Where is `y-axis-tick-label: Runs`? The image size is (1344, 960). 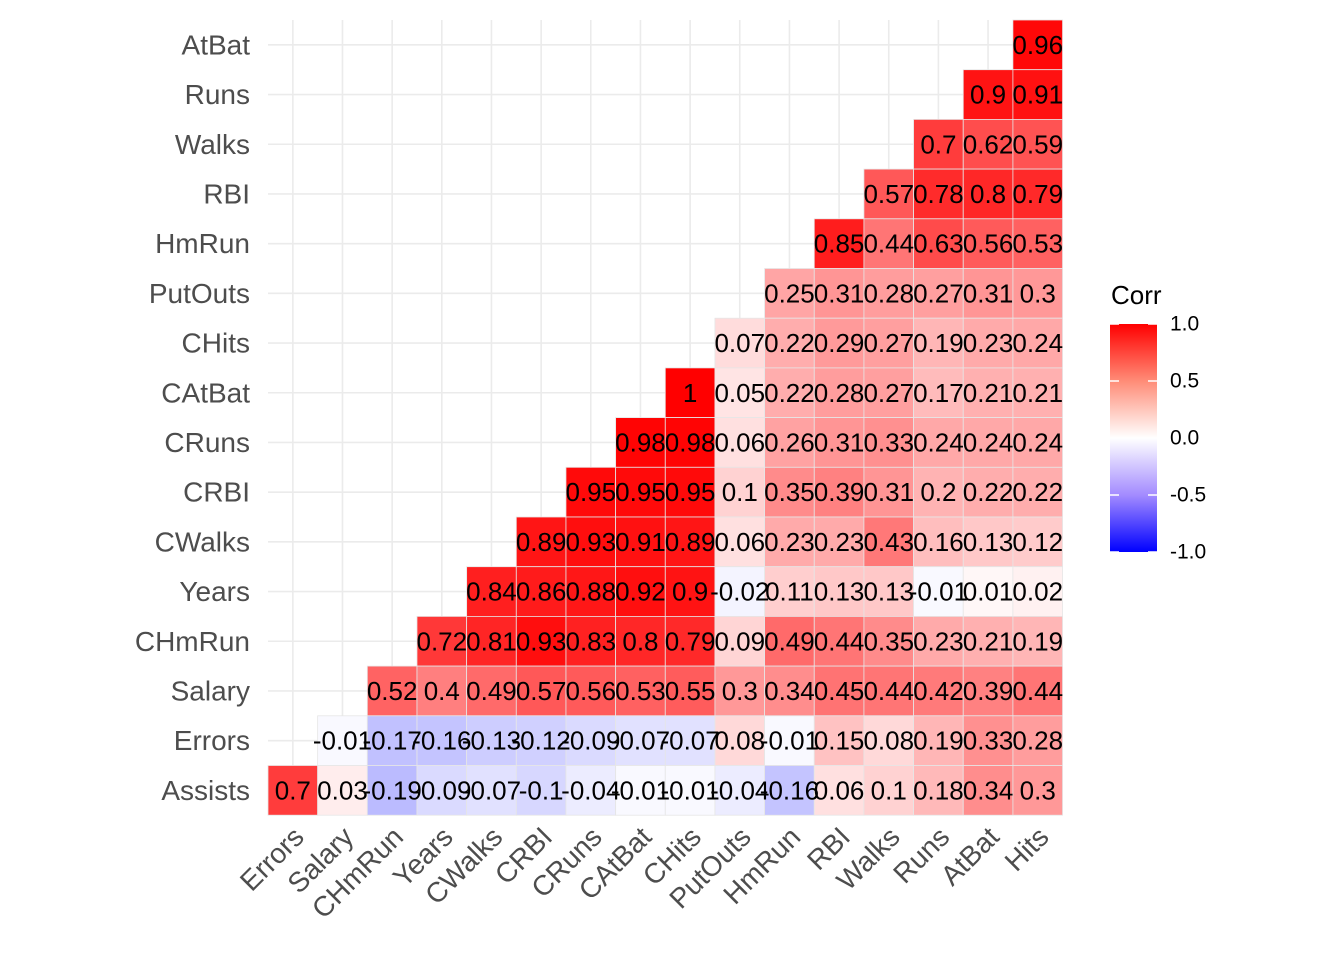
y-axis-tick-label: Runs is located at coordinates (217, 94).